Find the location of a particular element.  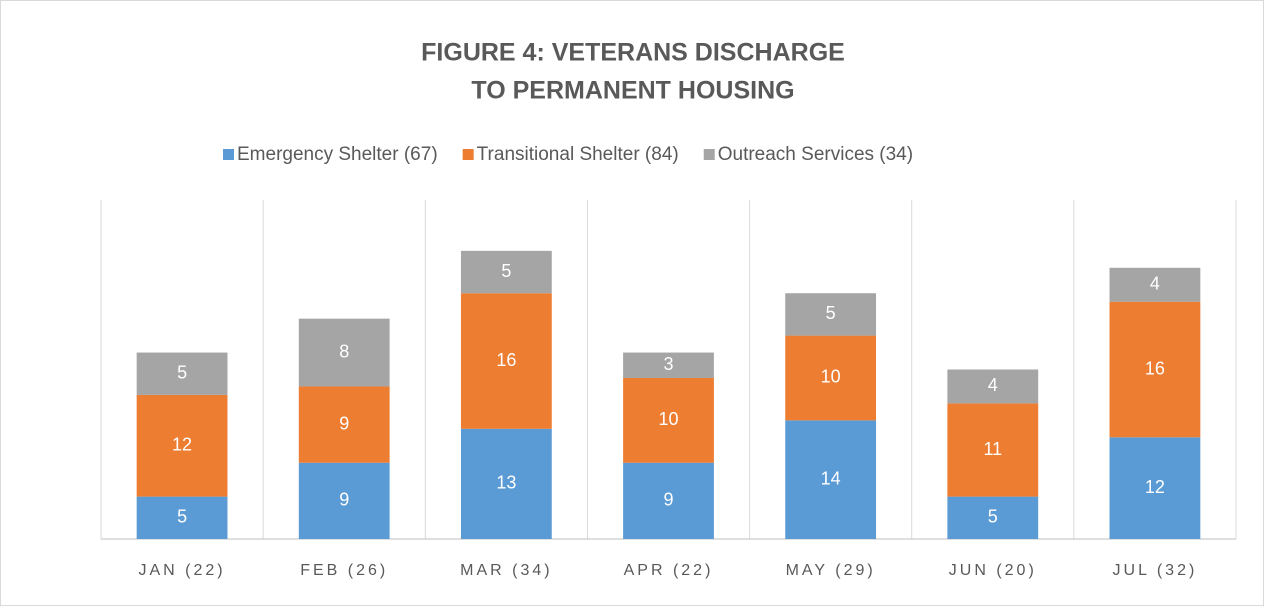

x-tick-label: FEB (26) is located at coordinates (344, 570).